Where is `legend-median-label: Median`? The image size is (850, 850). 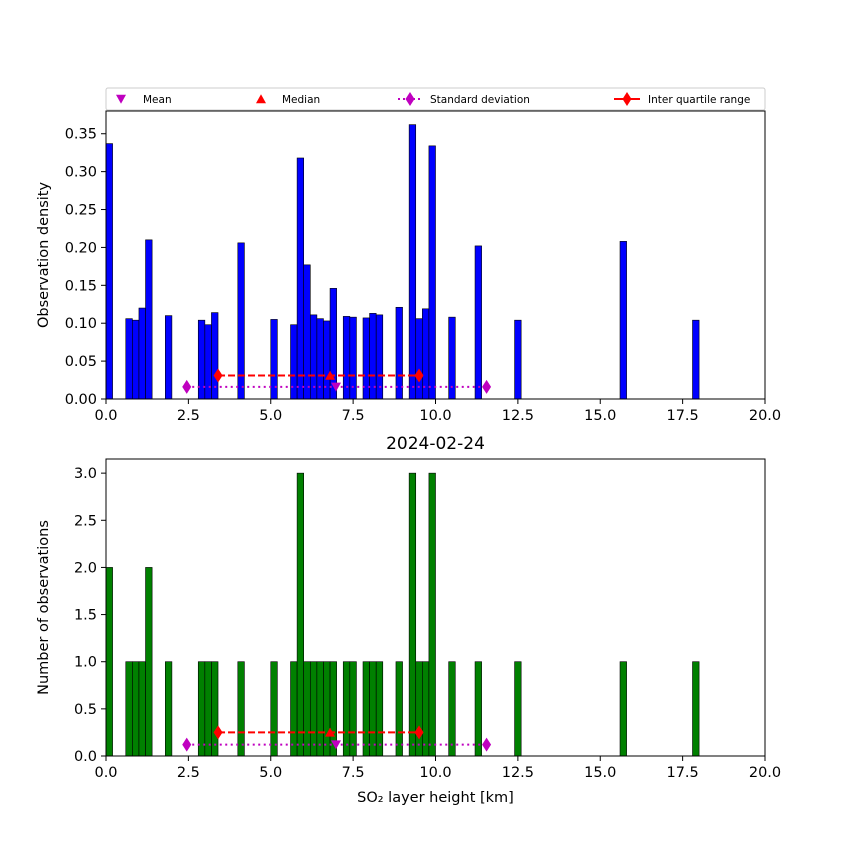
legend-median-label: Median is located at coordinates (301, 100).